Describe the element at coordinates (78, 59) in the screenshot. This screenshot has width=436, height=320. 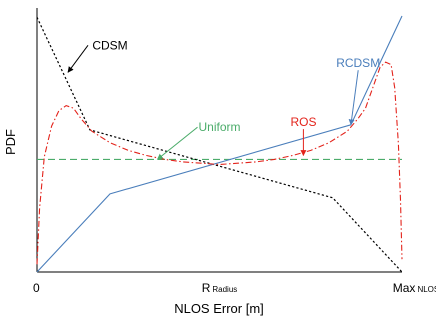
I see `annotation-arrow-cdsm` at that location.